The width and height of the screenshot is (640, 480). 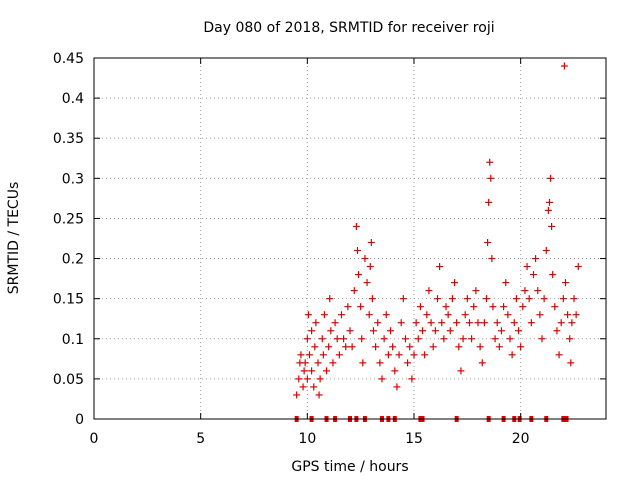 I want to click on y-tick-label: 0.2, so click(x=73, y=260).